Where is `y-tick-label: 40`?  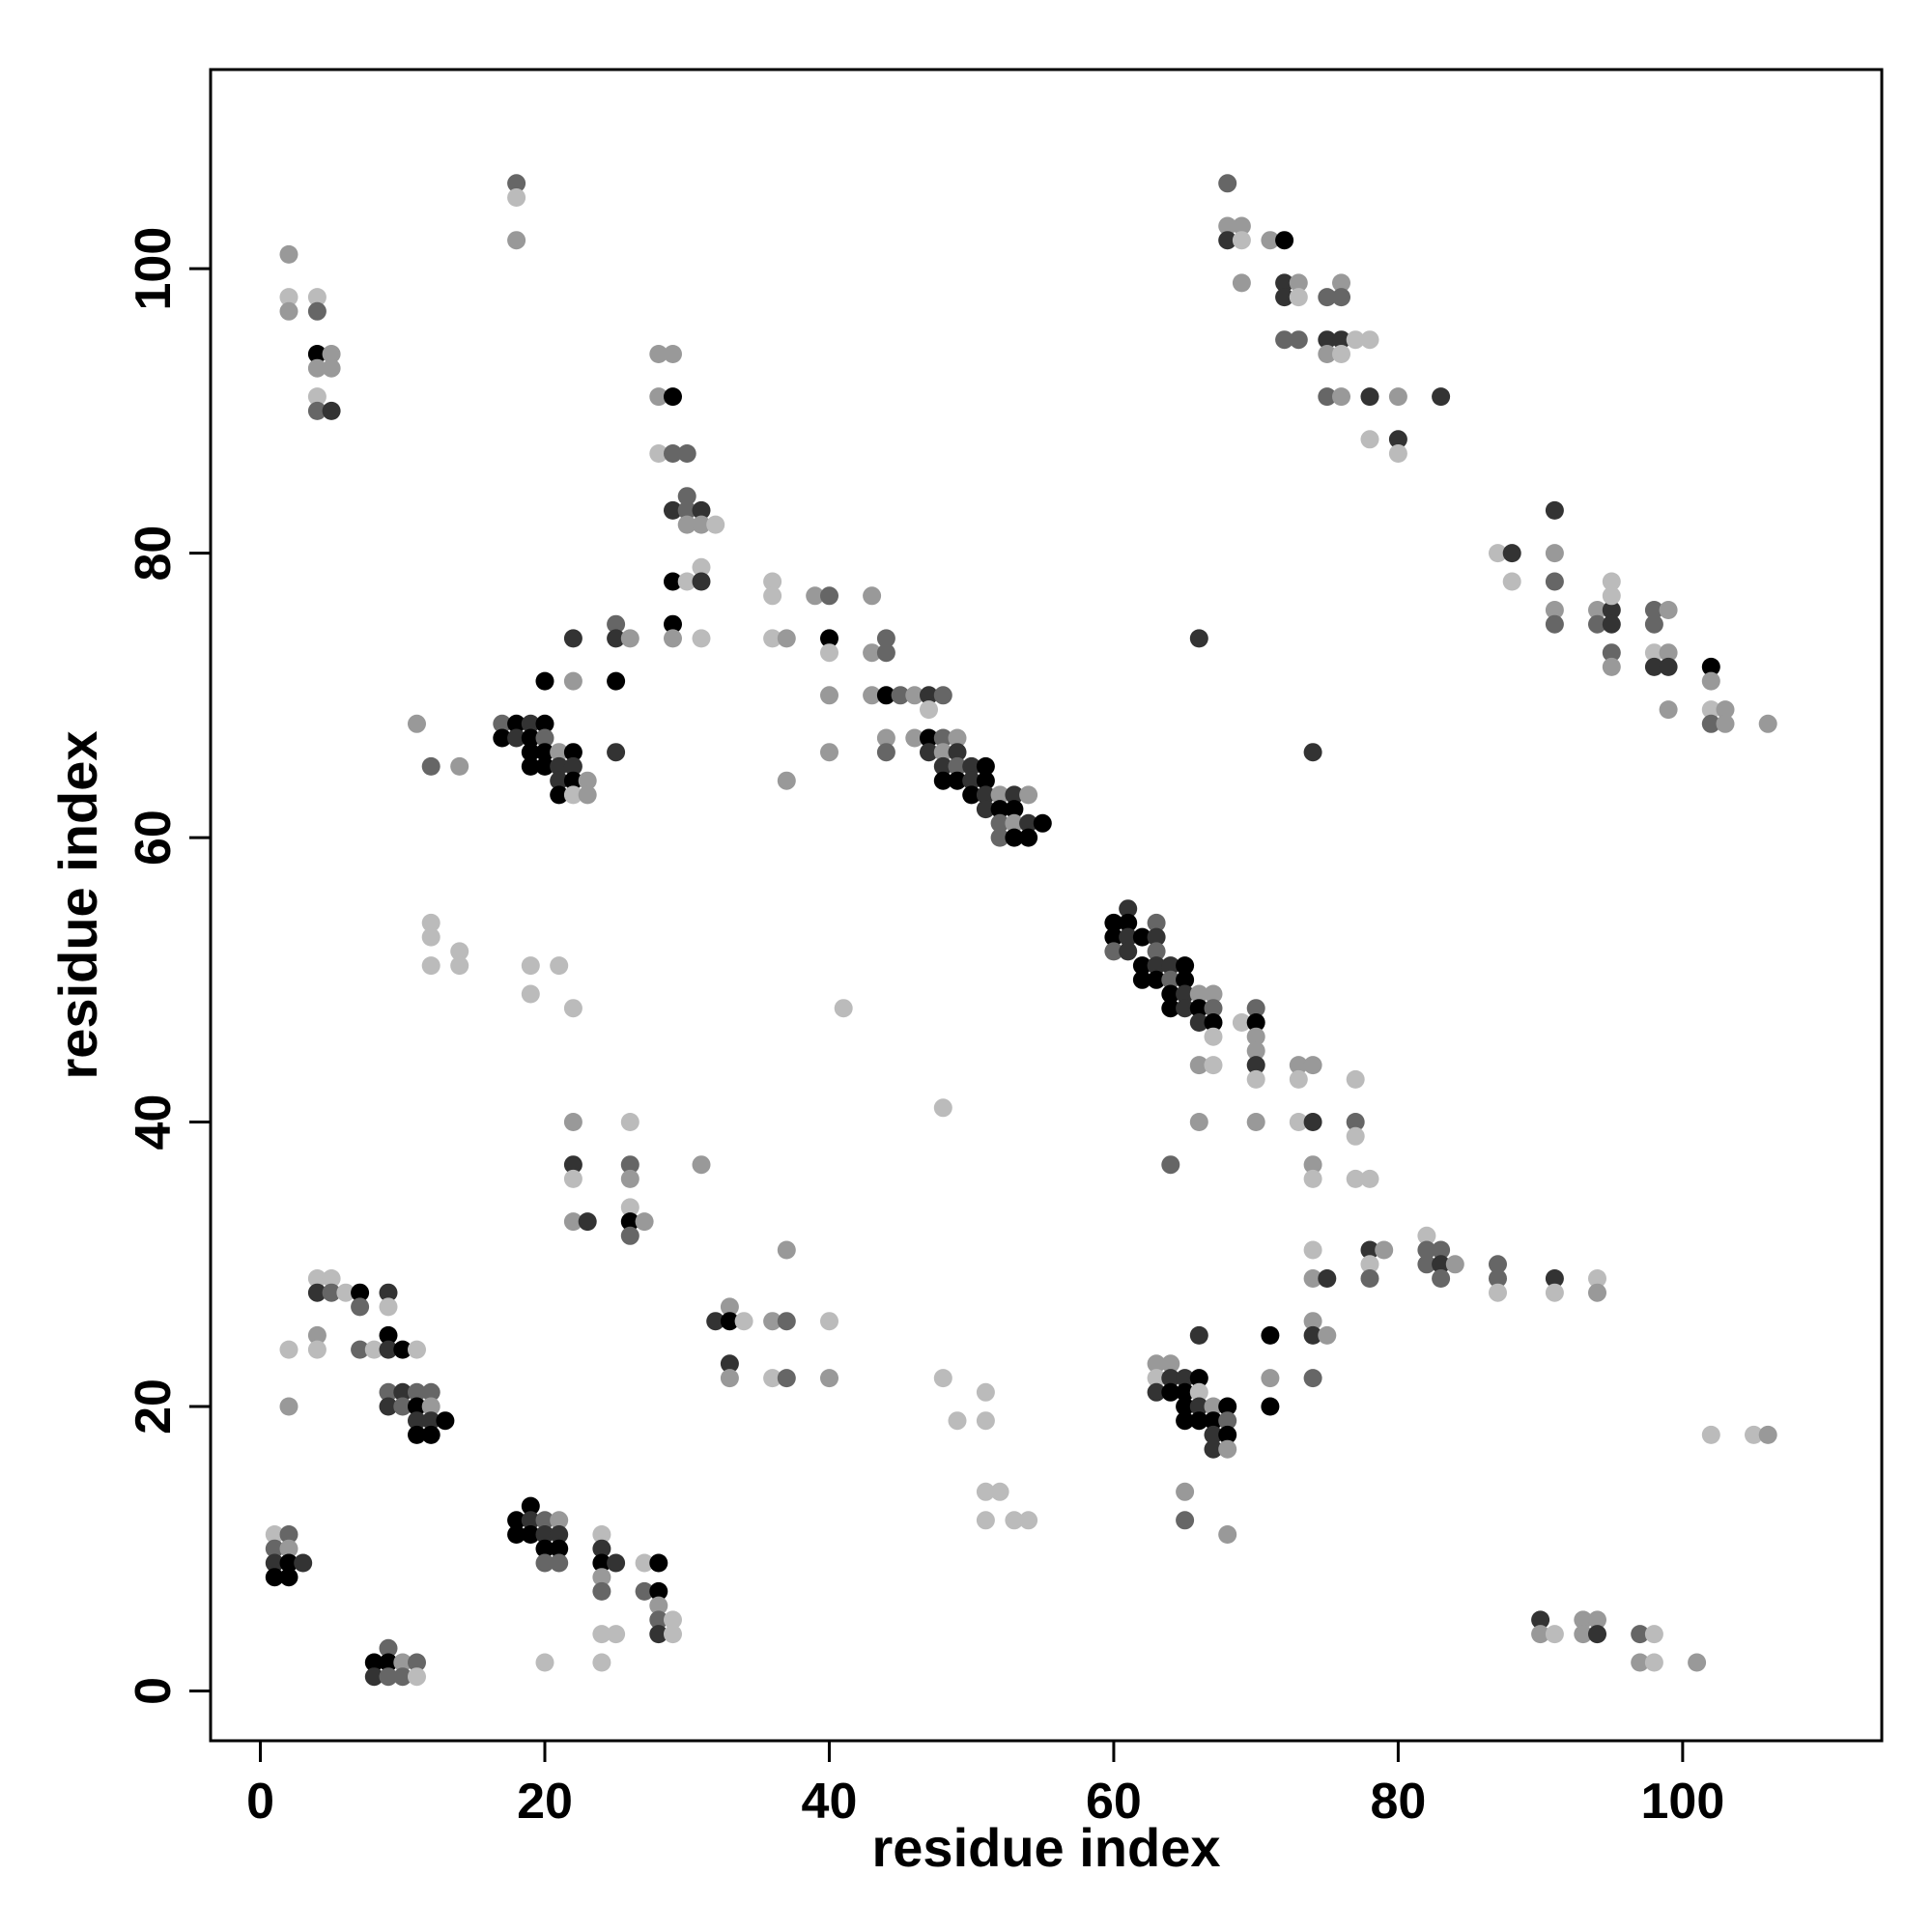
y-tick-label: 40 is located at coordinates (154, 1122).